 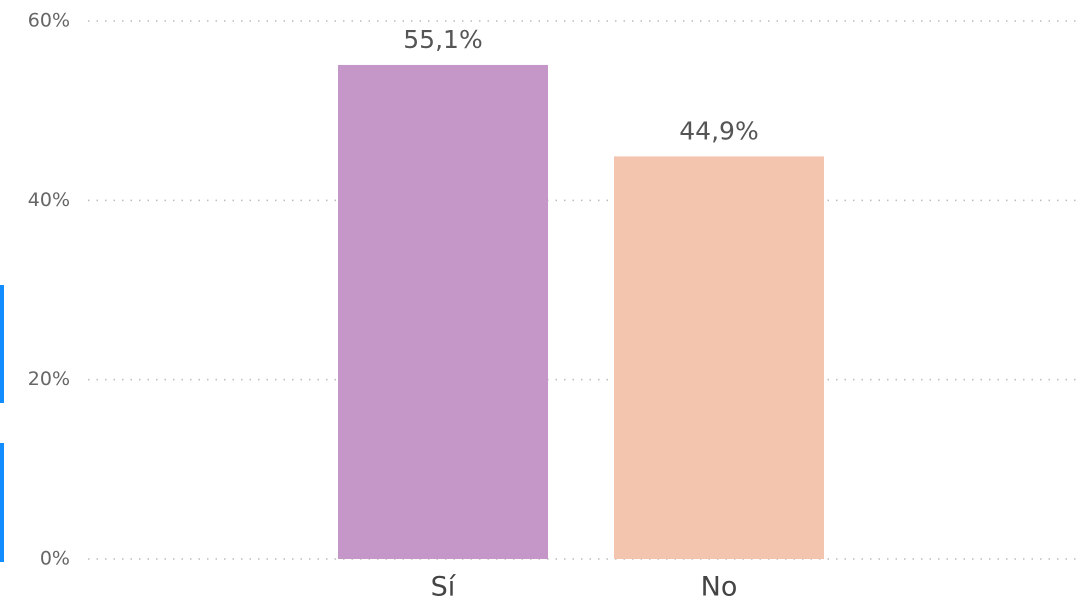 What do you see at coordinates (718, 130) in the screenshot?
I see `data-label: 44,9%` at bounding box center [718, 130].